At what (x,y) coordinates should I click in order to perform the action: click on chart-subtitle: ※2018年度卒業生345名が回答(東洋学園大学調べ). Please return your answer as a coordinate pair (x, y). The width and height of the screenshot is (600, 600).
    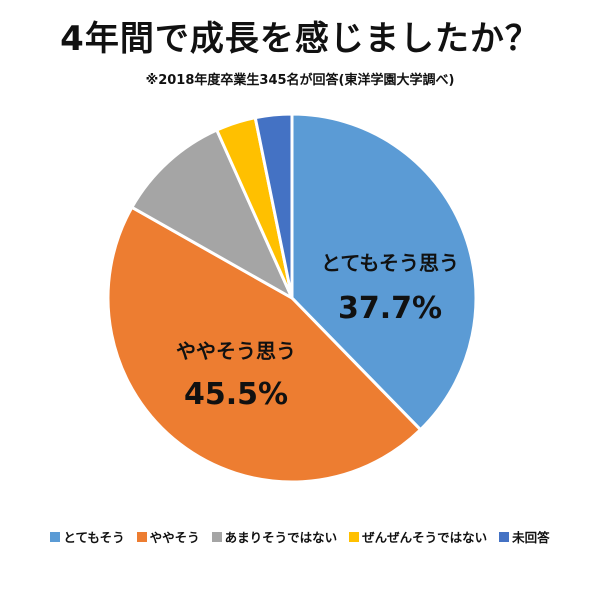
    Looking at the image, I should click on (300, 80).